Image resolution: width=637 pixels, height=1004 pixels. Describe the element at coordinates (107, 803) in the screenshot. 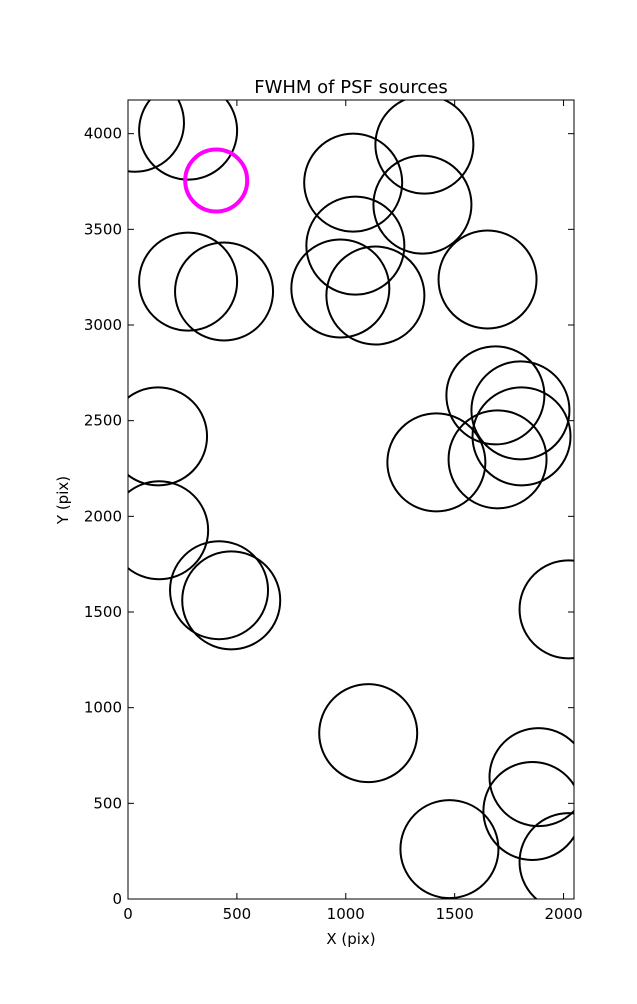

I see `y-tick-label: 500` at that location.